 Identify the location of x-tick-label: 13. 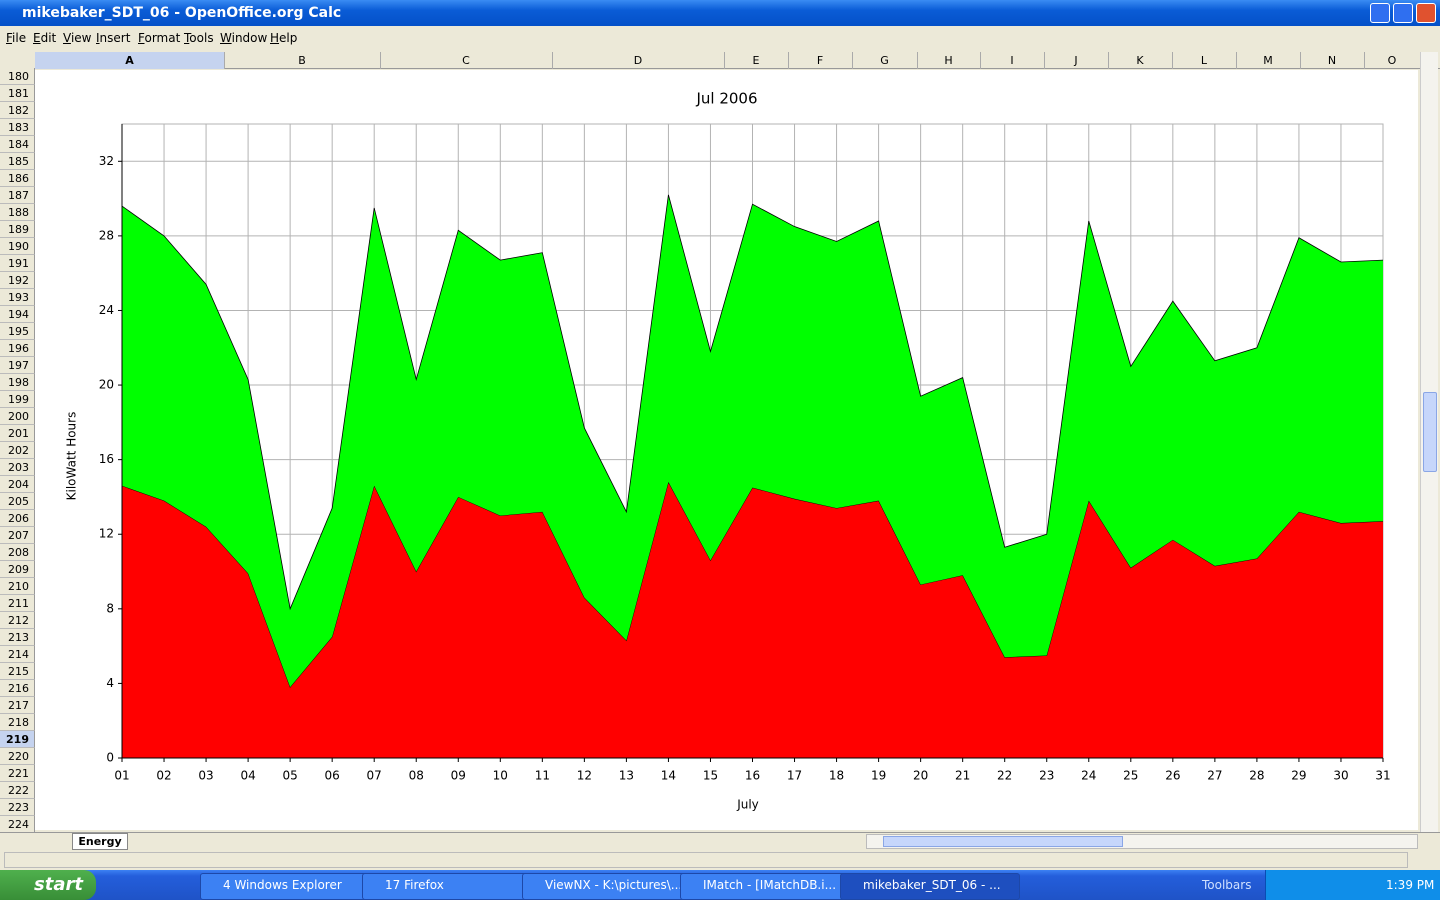
(626, 776).